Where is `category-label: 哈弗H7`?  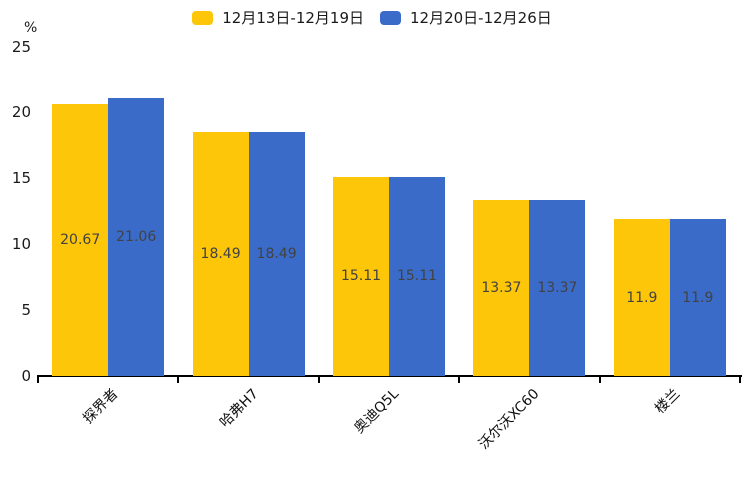 category-label: 哈弗H7 is located at coordinates (239, 408).